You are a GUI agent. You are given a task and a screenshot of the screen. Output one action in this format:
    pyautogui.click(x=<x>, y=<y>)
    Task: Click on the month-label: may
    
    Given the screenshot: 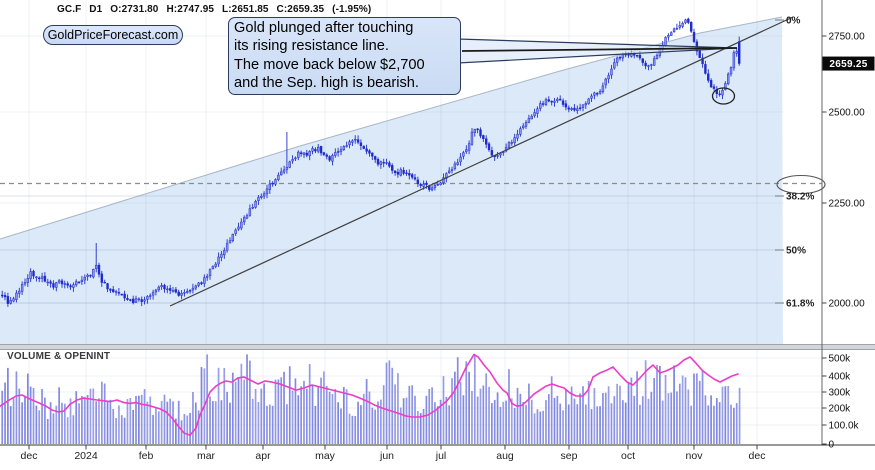 What is the action you would take?
    pyautogui.click(x=325, y=456)
    